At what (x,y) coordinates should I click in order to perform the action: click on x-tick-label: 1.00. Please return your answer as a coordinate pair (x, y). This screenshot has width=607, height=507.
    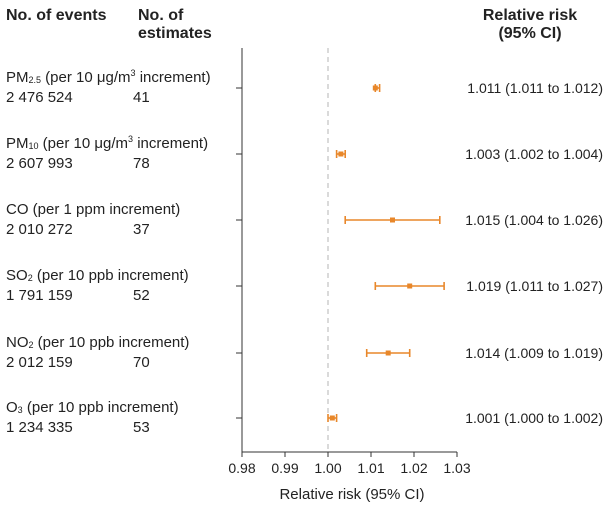
    Looking at the image, I should click on (327, 468).